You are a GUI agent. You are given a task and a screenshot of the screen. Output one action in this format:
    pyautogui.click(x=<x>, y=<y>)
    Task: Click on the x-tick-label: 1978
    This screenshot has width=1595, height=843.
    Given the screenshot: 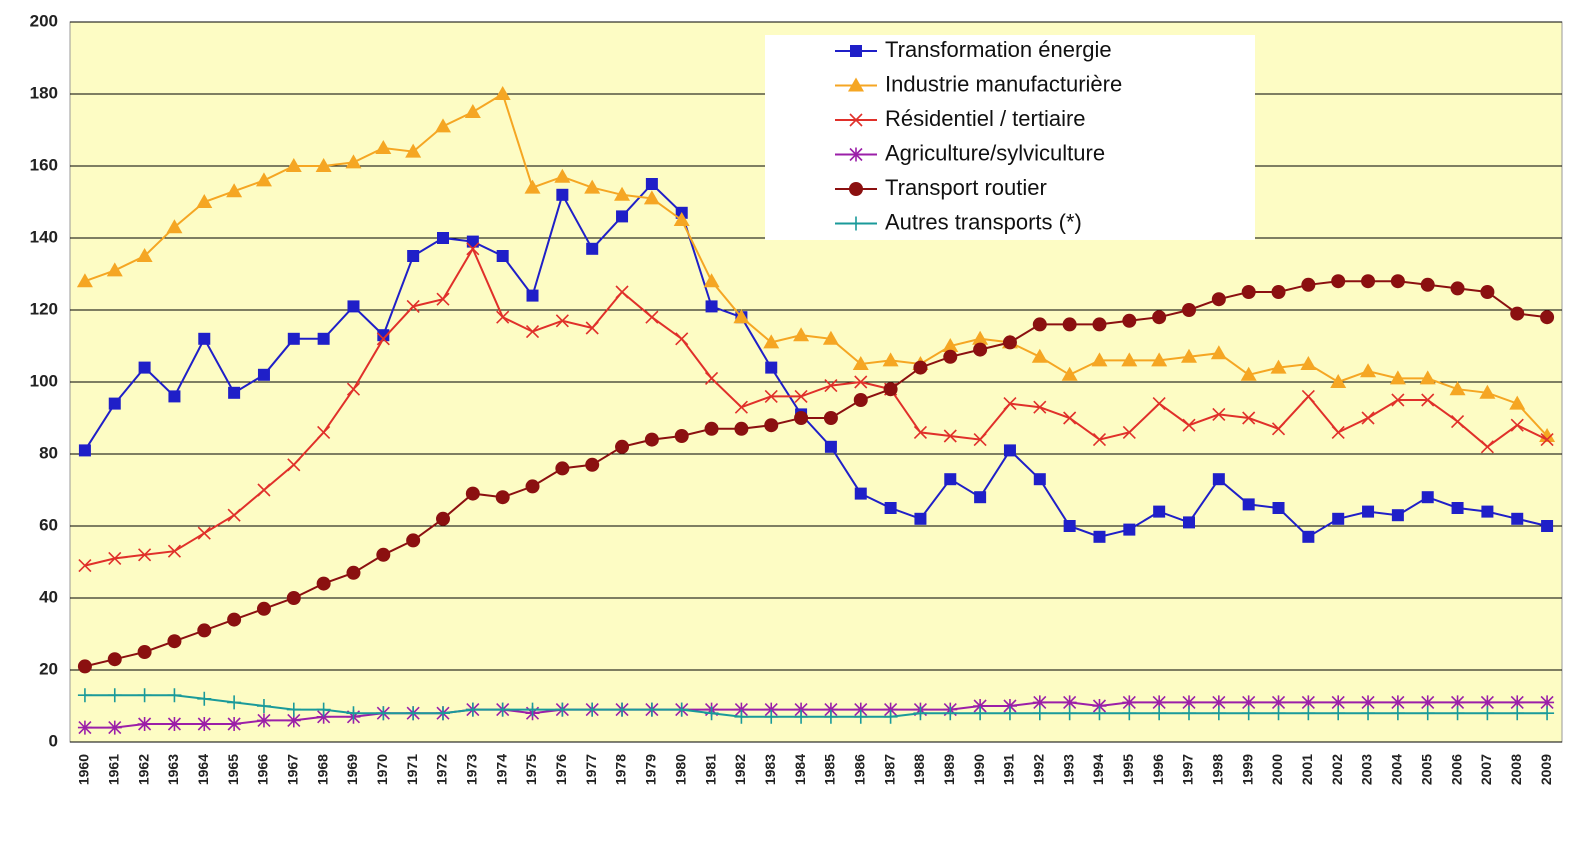 What is the action you would take?
    pyautogui.click(x=621, y=769)
    